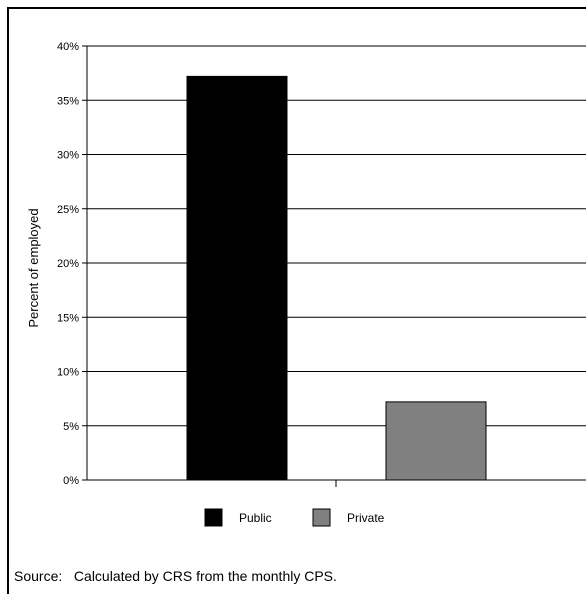  I want to click on legend-swatch-private, so click(321, 517).